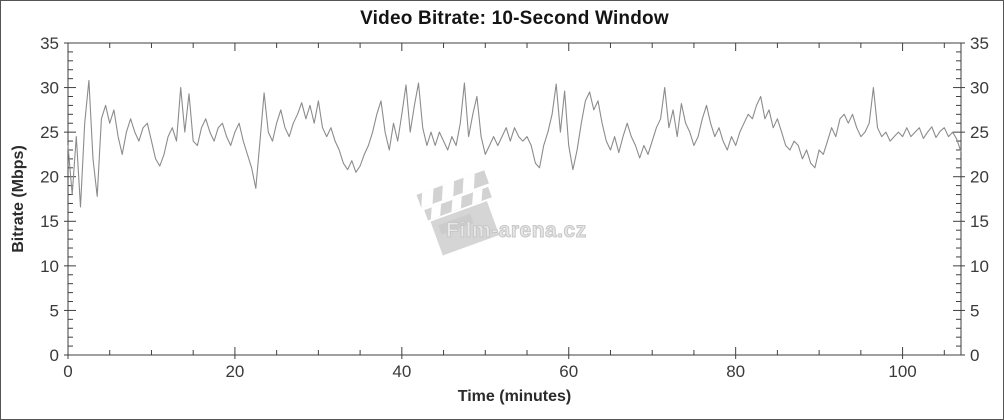 Image resolution: width=1004 pixels, height=420 pixels. What do you see at coordinates (979, 88) in the screenshot?
I see `y-tick-label-right: 30` at bounding box center [979, 88].